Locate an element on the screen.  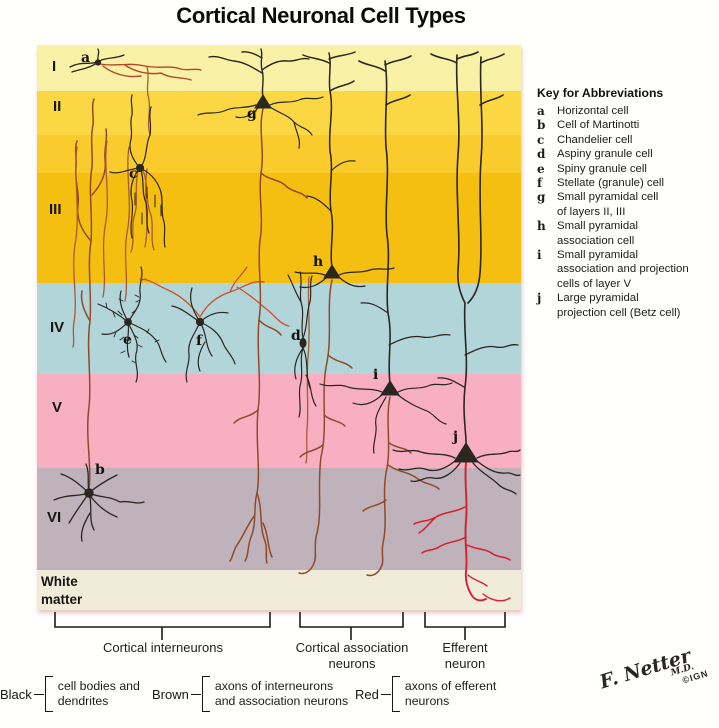
key-text: Small pyramidal cell of layers II, III is located at coordinates (608, 204).